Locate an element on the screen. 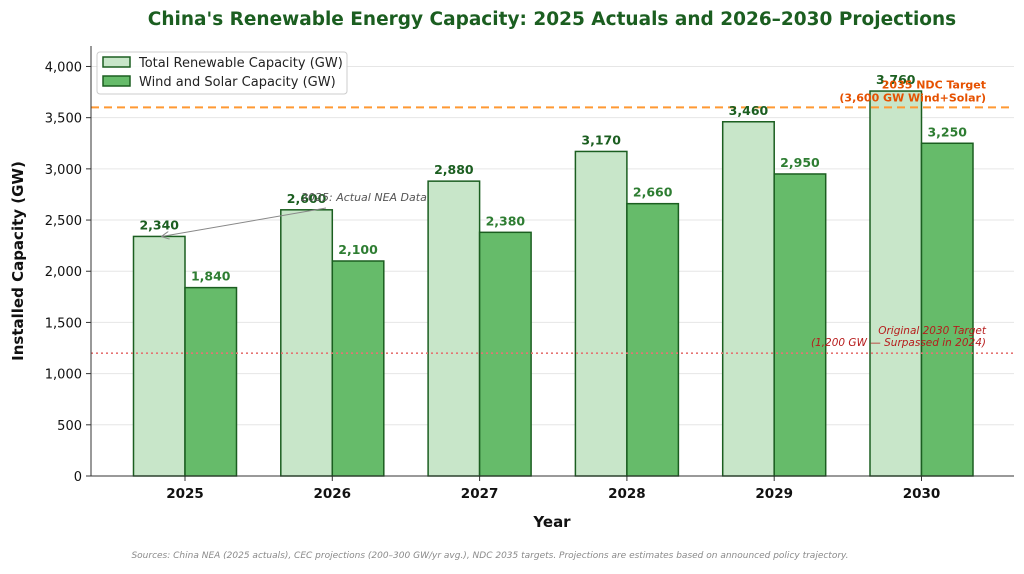 Image resolution: width=1024 pixels, height=574 pixels. legend-label-wind-solar: Wind and Solar Capacity (GW) is located at coordinates (237, 82).